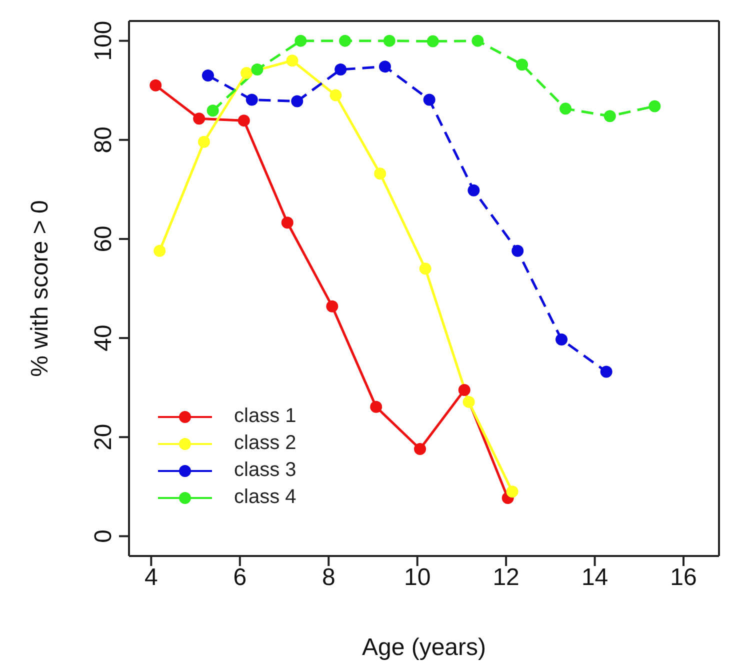 This screenshot has height=668, width=738. What do you see at coordinates (683, 578) in the screenshot?
I see `x-tick-label: 16` at bounding box center [683, 578].